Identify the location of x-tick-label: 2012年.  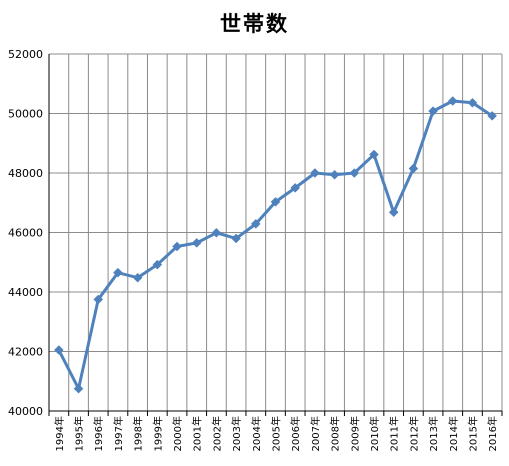
(413, 433).